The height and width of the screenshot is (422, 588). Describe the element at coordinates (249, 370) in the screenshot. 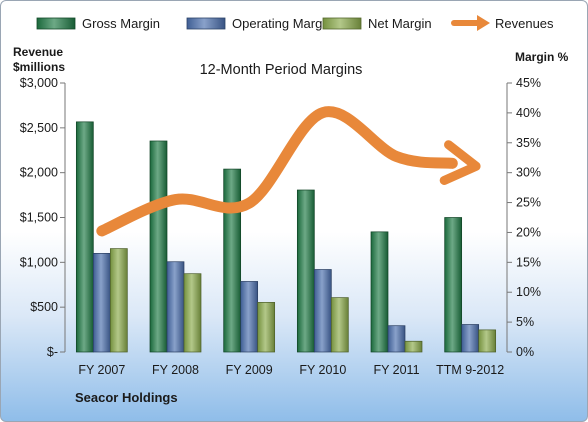

I see `category-label: FY 2009` at that location.